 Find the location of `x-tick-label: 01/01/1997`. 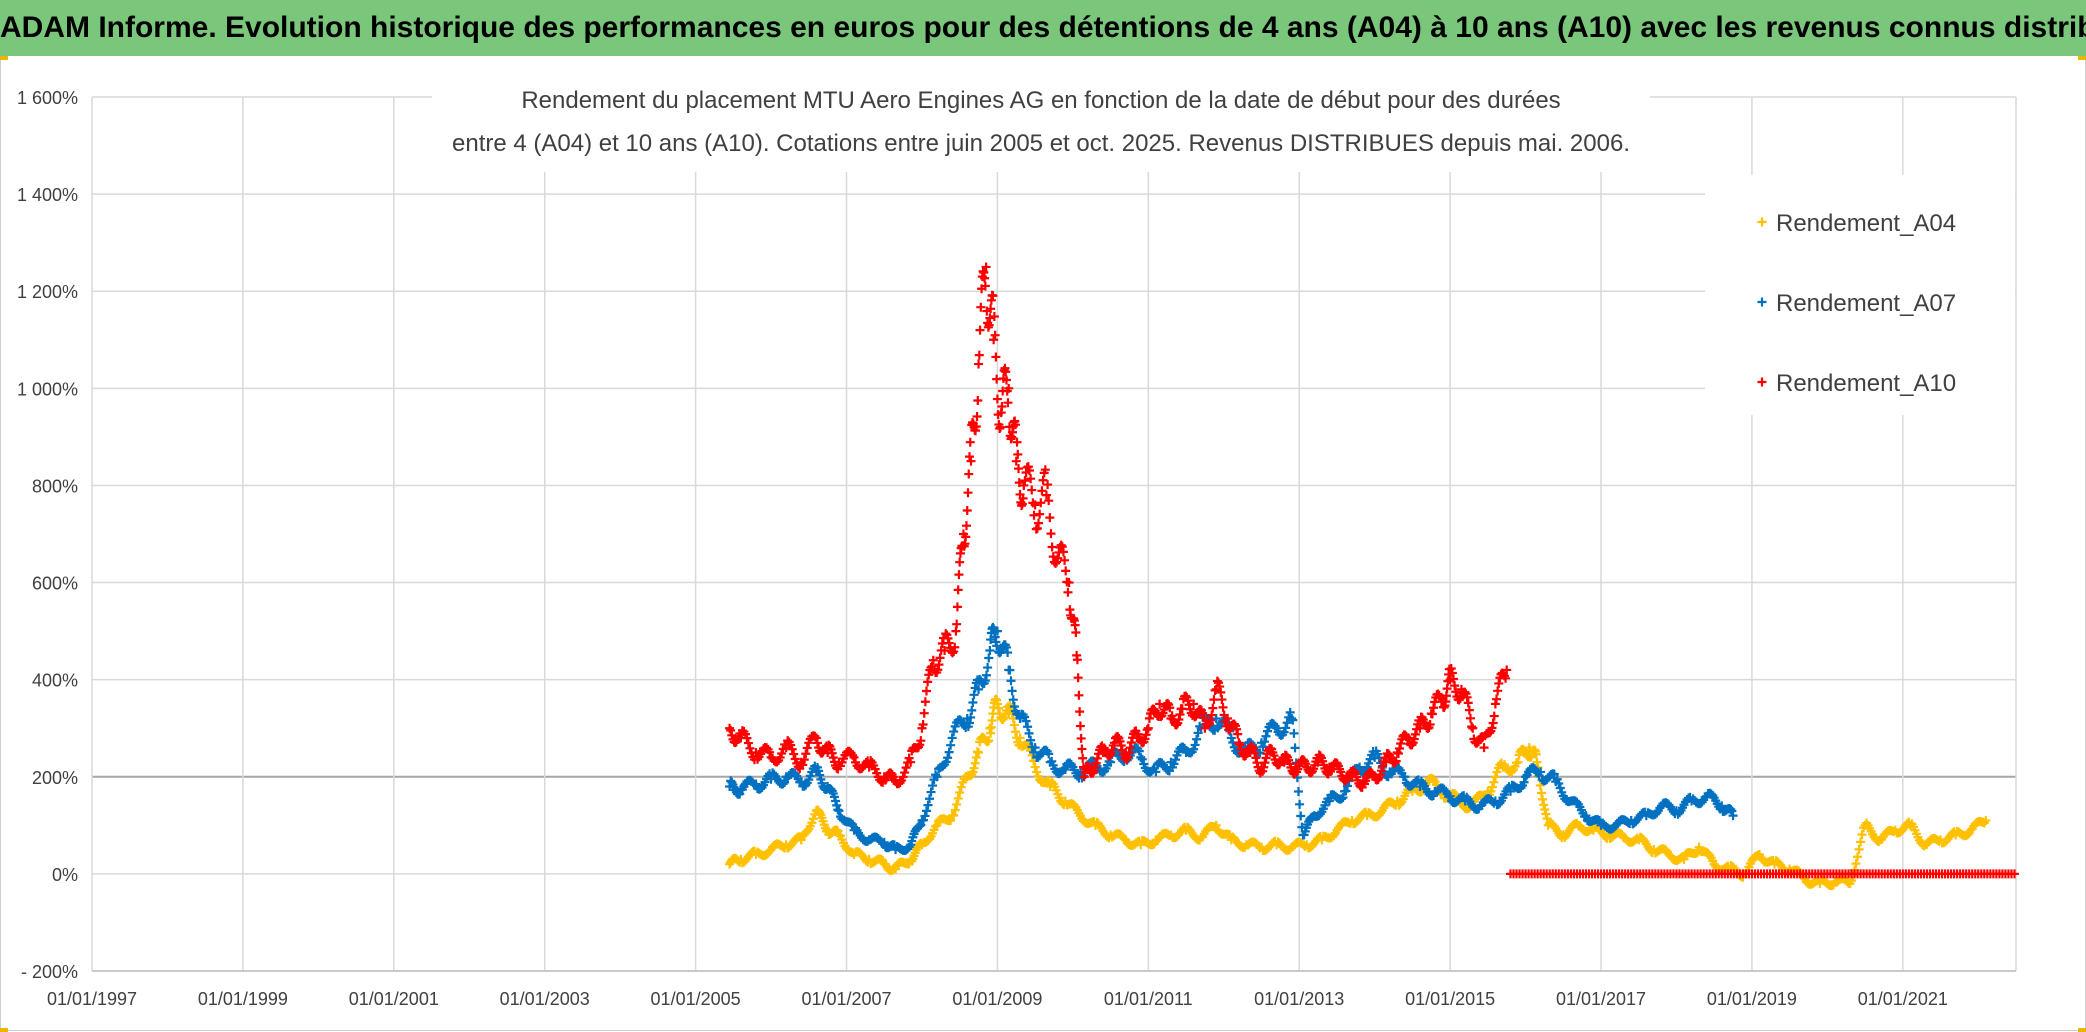

x-tick-label: 01/01/1997 is located at coordinates (92, 999).